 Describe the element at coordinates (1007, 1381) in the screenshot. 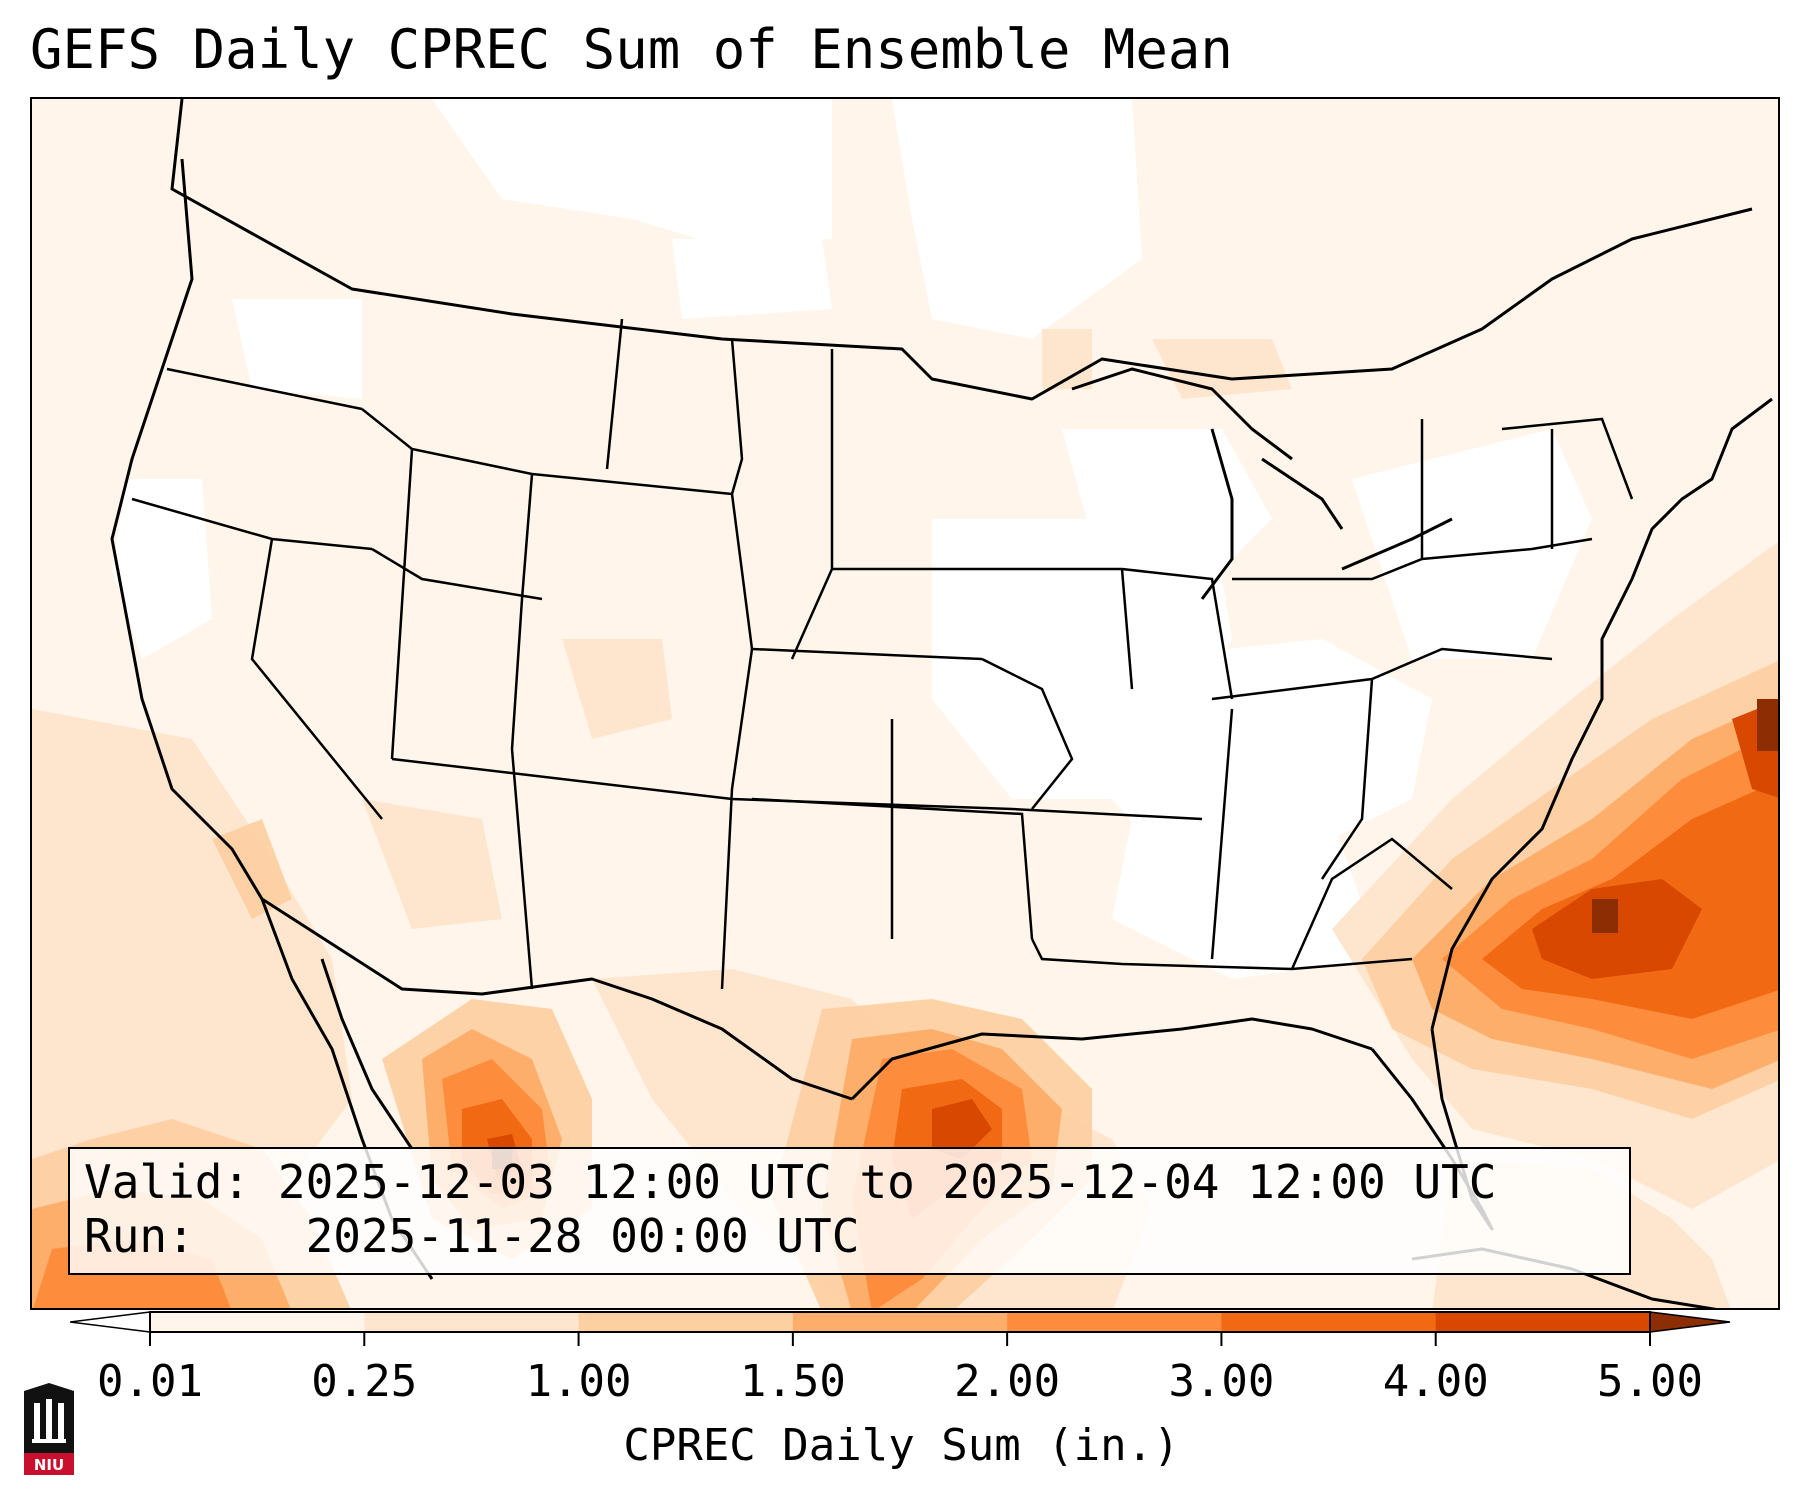

I see `colorbar-tick-label: 2.00` at that location.